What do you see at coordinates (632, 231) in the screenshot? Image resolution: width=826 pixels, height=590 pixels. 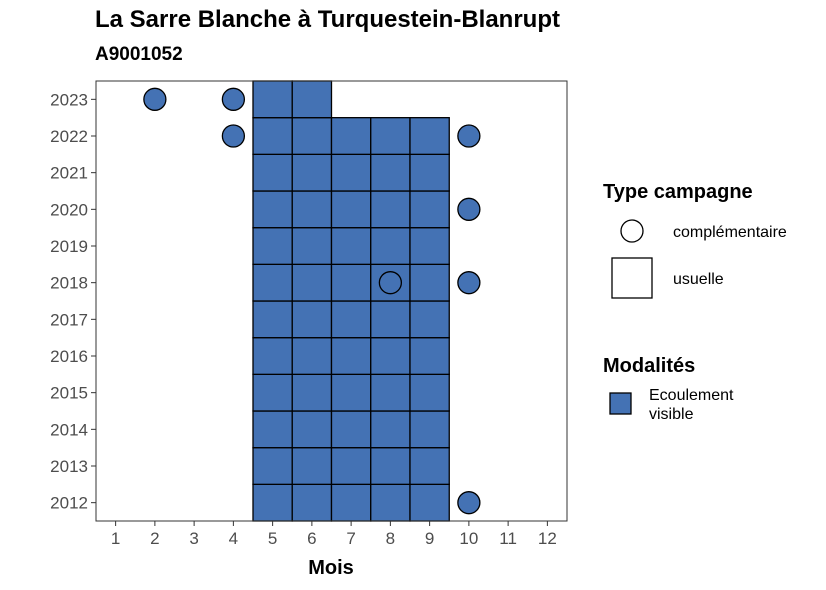 I see `legend-key-circle` at bounding box center [632, 231].